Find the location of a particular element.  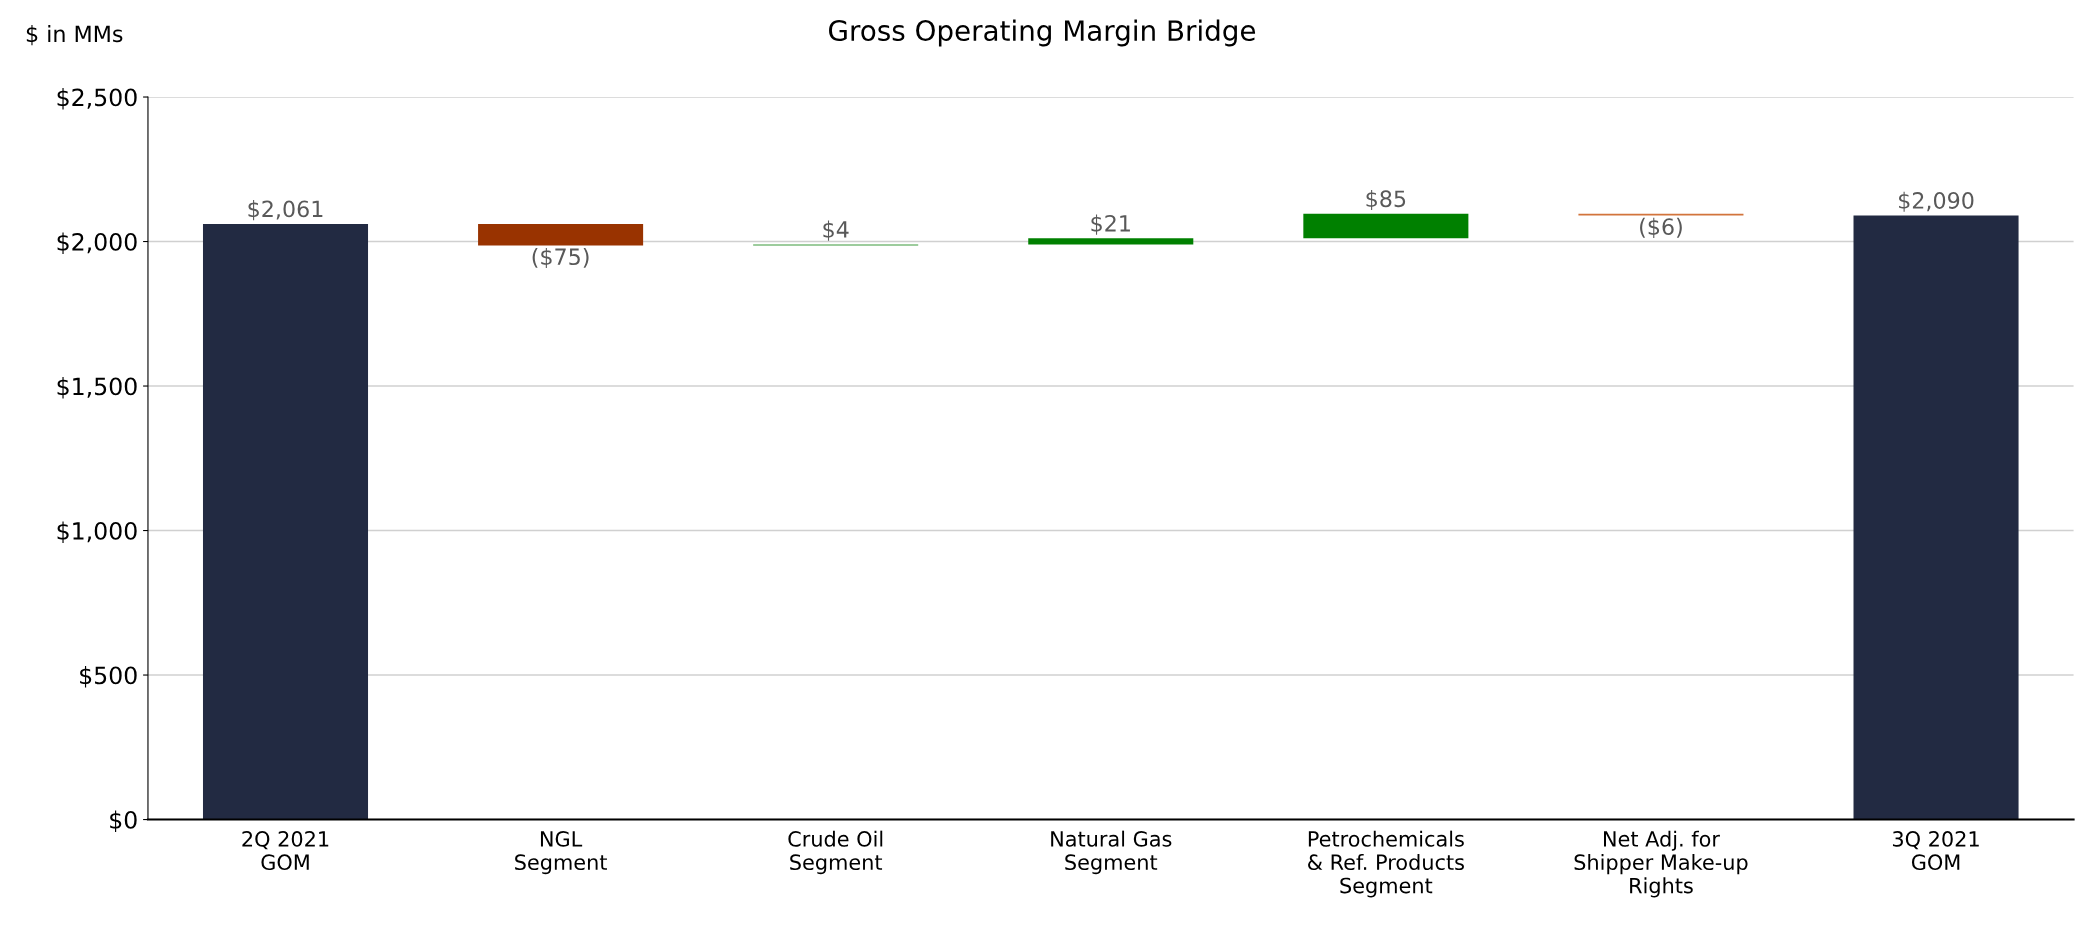

y-tick-label: $0 is located at coordinates (123, 821).